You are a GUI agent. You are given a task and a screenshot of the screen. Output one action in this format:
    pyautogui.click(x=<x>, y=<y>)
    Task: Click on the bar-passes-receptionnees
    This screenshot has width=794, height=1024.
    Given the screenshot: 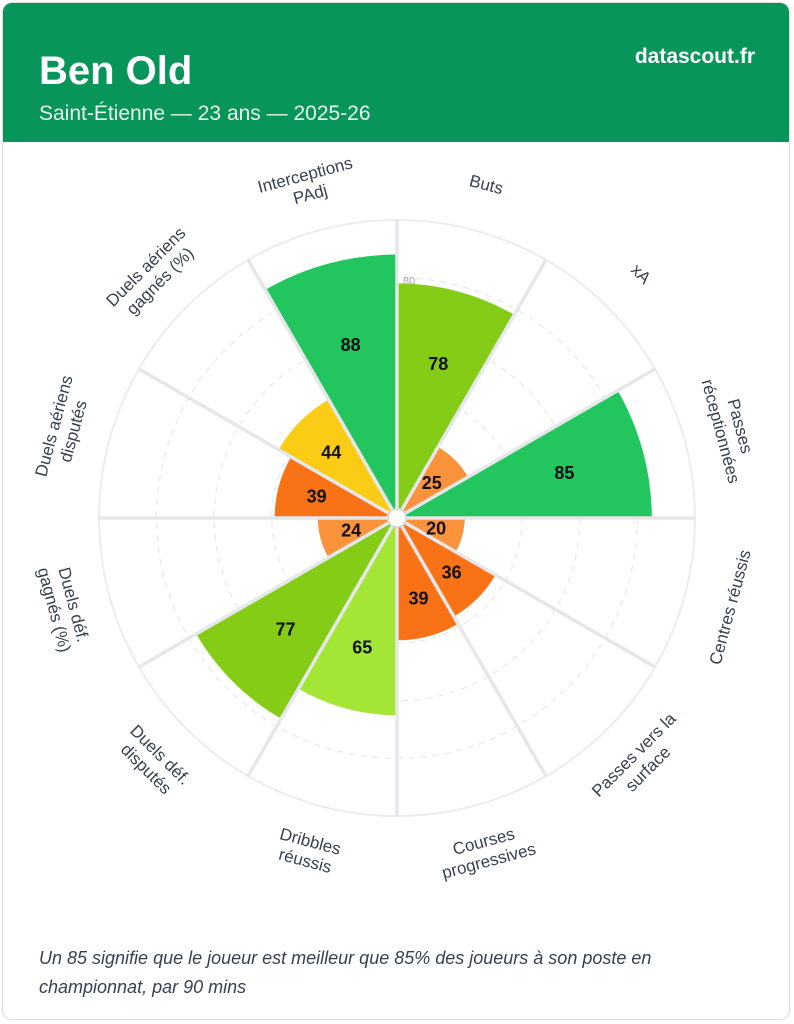 What is the action you would take?
    pyautogui.click(x=528, y=454)
    